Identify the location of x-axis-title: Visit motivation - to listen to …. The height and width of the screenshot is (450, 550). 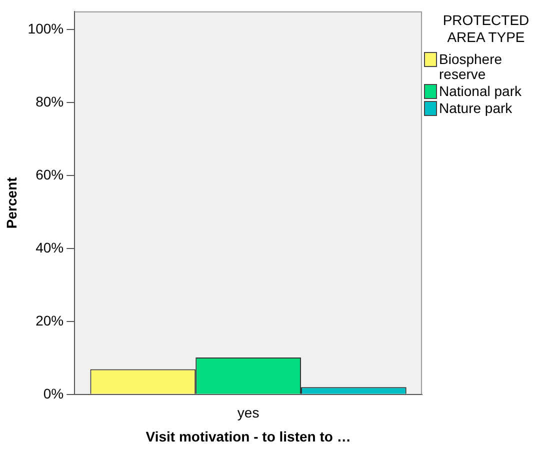
(248, 436).